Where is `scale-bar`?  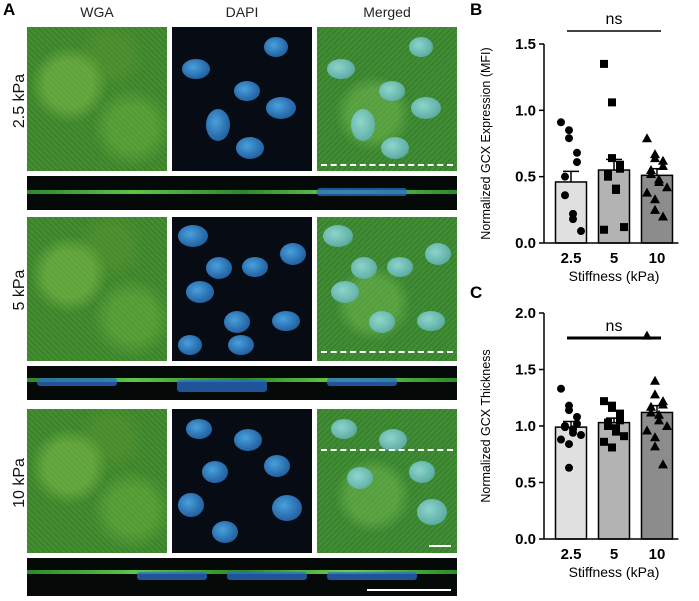 scale-bar is located at coordinates (440, 546).